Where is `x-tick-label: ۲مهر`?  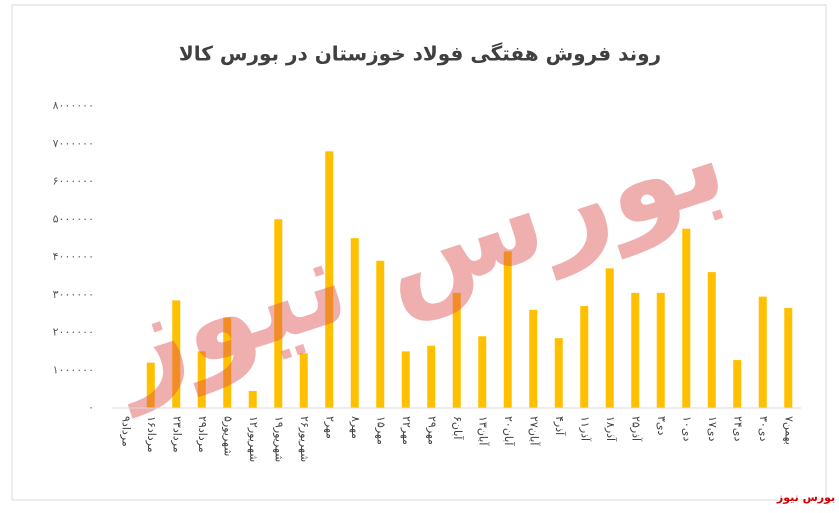
x-tick-label: ۲مهر is located at coordinates (329, 427).